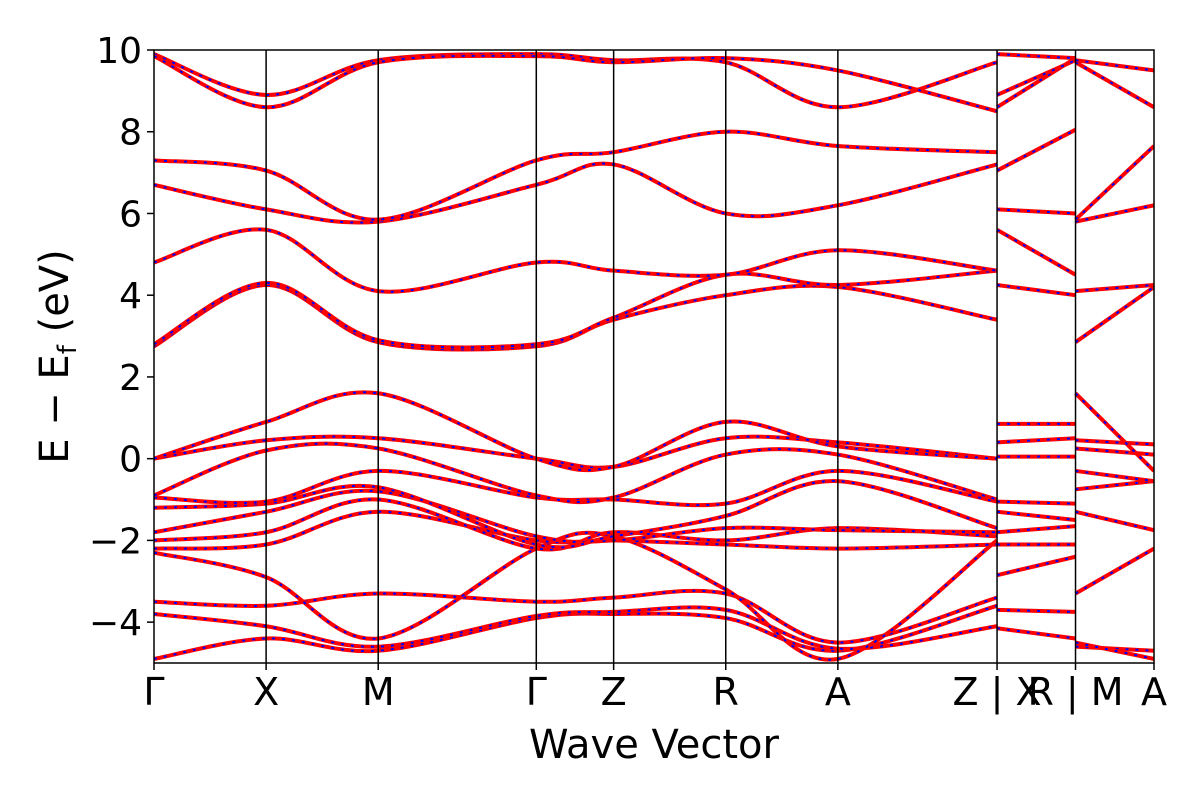 The width and height of the screenshot is (1200, 800). Describe the element at coordinates (838, 692) in the screenshot. I see `kpoint-label-6: A` at that location.